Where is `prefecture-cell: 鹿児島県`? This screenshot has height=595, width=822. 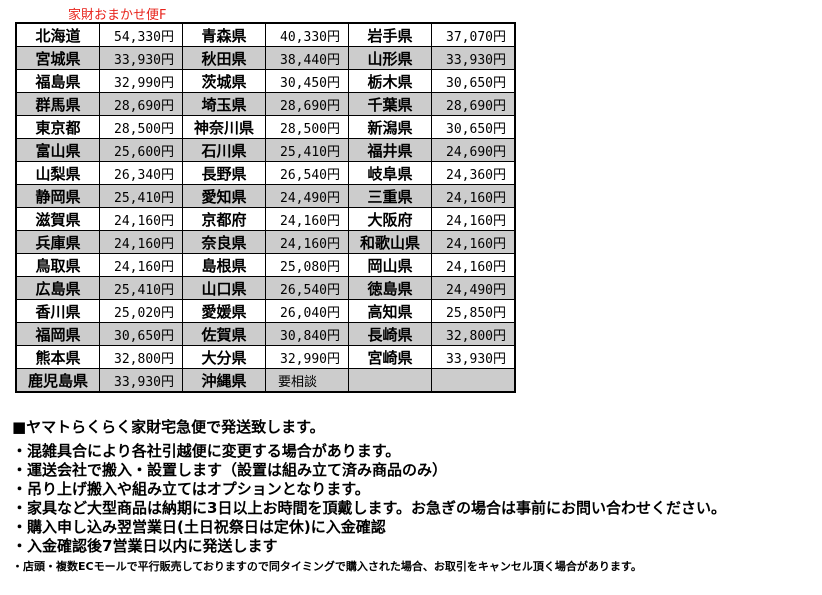
prefecture-cell: 鹿児島県 is located at coordinates (57, 380).